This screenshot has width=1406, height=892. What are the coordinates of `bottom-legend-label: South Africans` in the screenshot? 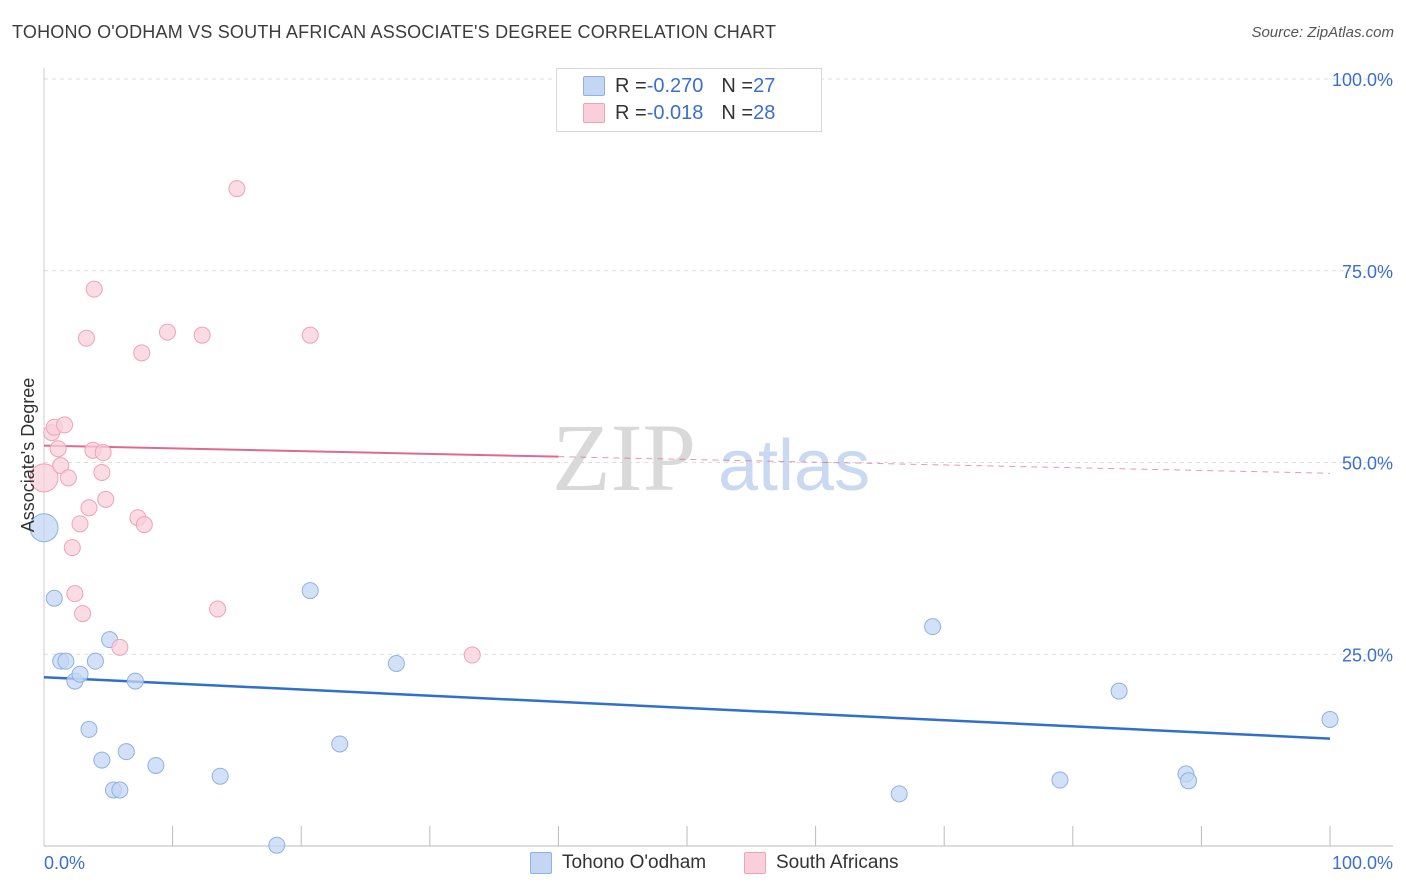 It's located at (837, 862).